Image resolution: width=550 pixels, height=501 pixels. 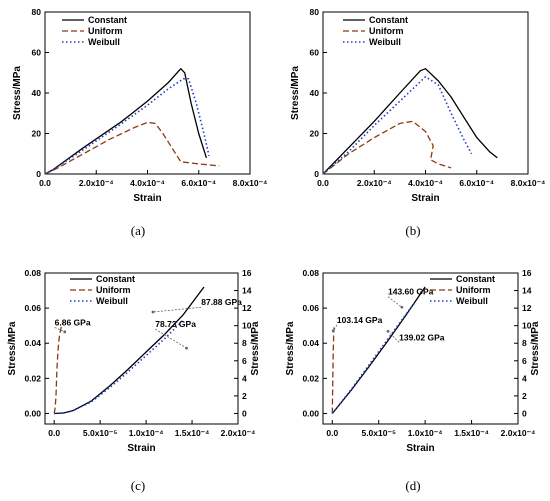 I want to click on panel-label: (c), so click(x=138, y=485).